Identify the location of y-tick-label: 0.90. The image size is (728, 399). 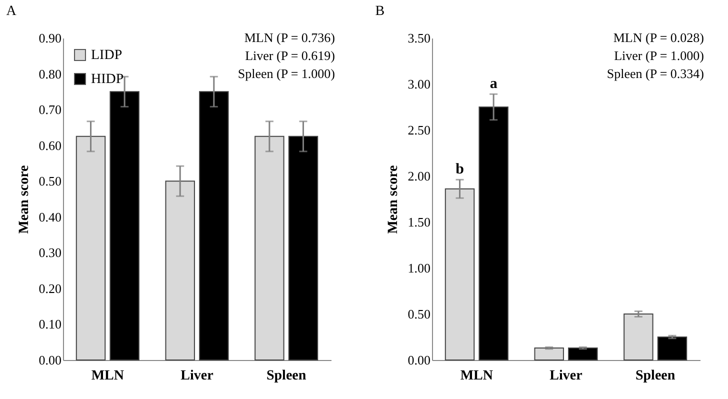
(50, 38).